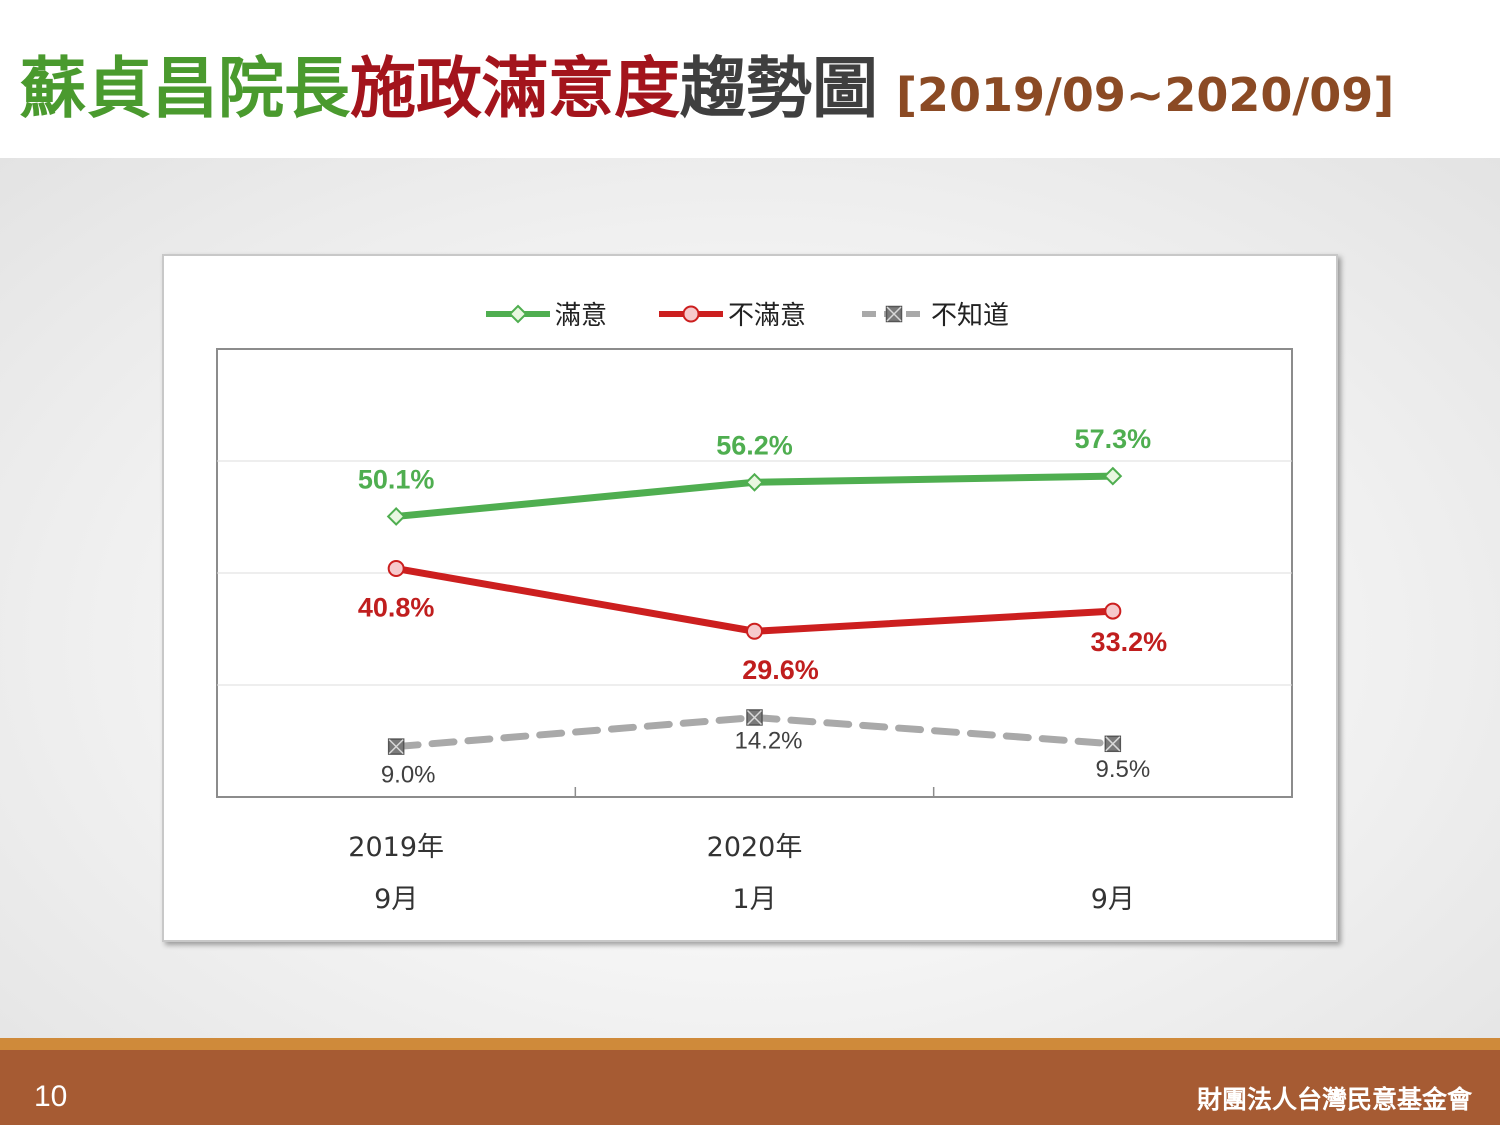 Image resolution: width=1500 pixels, height=1125 pixels. I want to click on data-label: 33.2%, so click(1129, 642).